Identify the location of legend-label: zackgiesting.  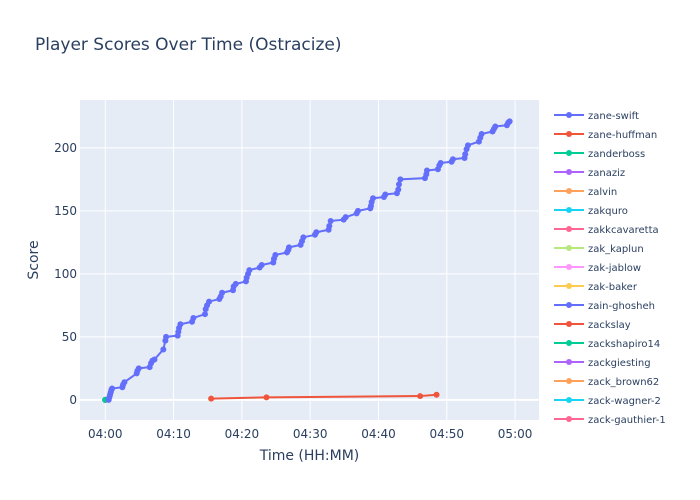
(619, 363).